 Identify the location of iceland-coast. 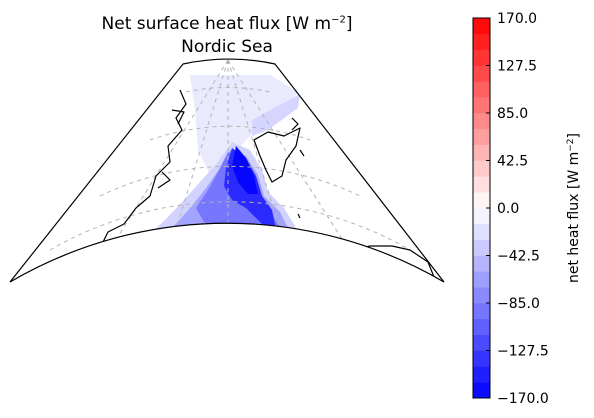
(95, 313).